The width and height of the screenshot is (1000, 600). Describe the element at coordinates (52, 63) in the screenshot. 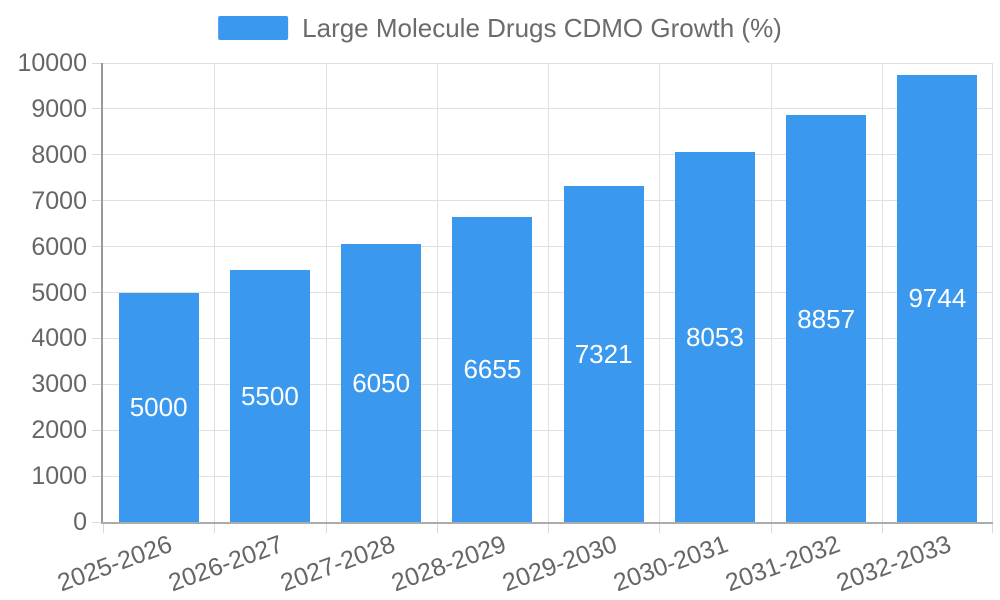

I see `y-axis-label: 10000` at that location.